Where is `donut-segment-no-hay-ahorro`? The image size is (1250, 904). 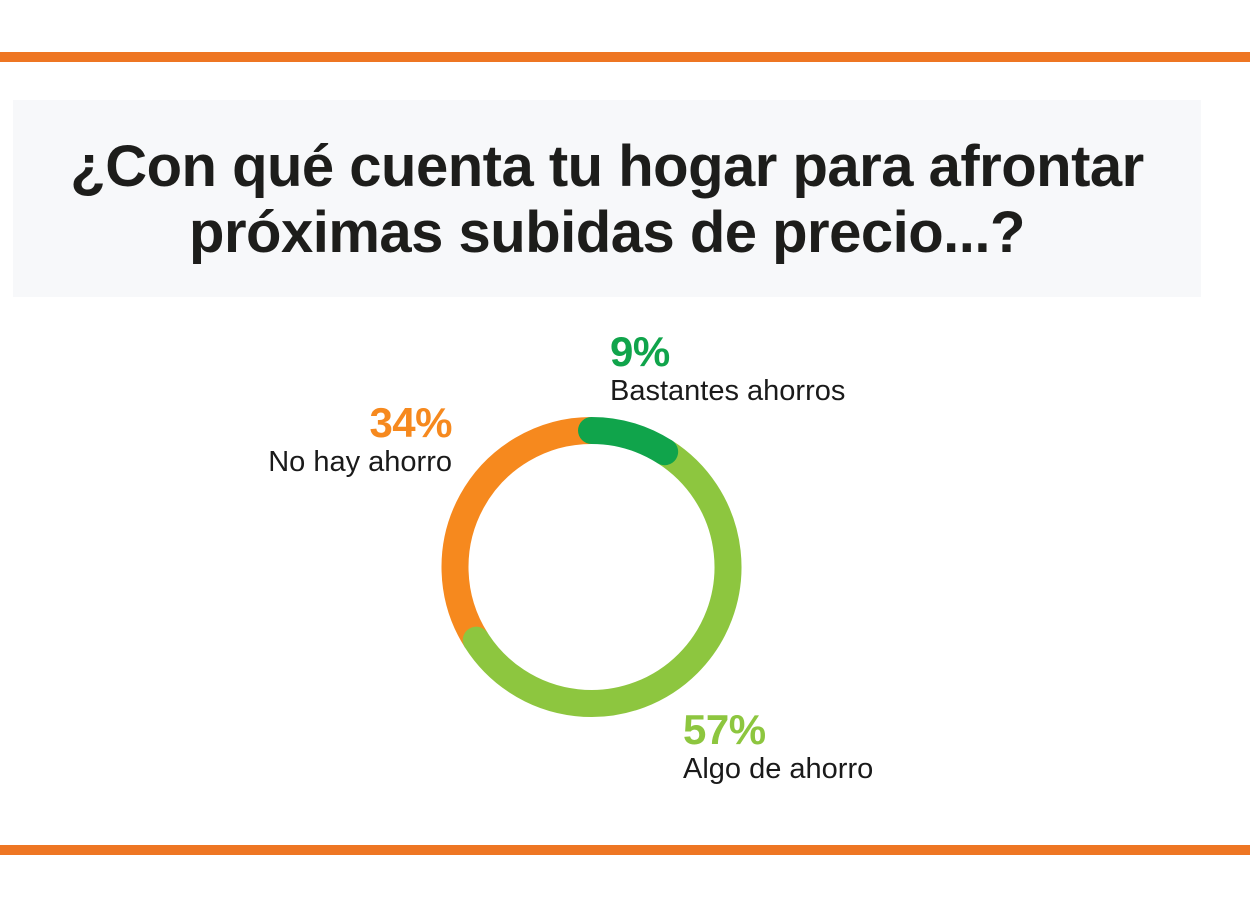
donut-segment-no-hay-ahorro is located at coordinates (516, 532).